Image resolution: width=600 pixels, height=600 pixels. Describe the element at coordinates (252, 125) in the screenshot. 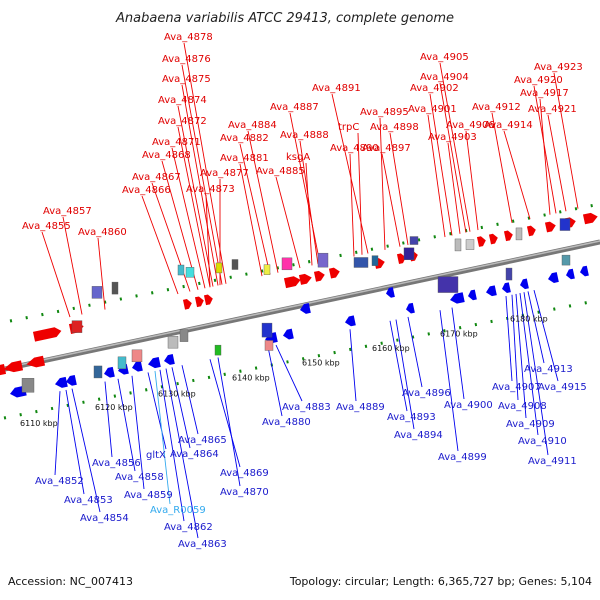

I see `forward-gene-label: Ava_4884` at that location.